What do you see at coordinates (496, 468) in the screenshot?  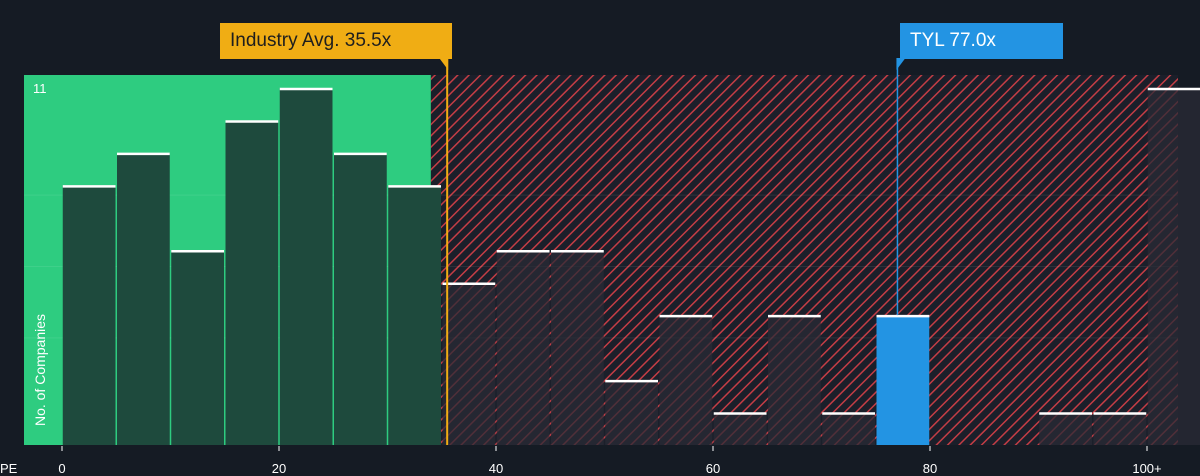 I see `x-tick-label: 40` at bounding box center [496, 468].